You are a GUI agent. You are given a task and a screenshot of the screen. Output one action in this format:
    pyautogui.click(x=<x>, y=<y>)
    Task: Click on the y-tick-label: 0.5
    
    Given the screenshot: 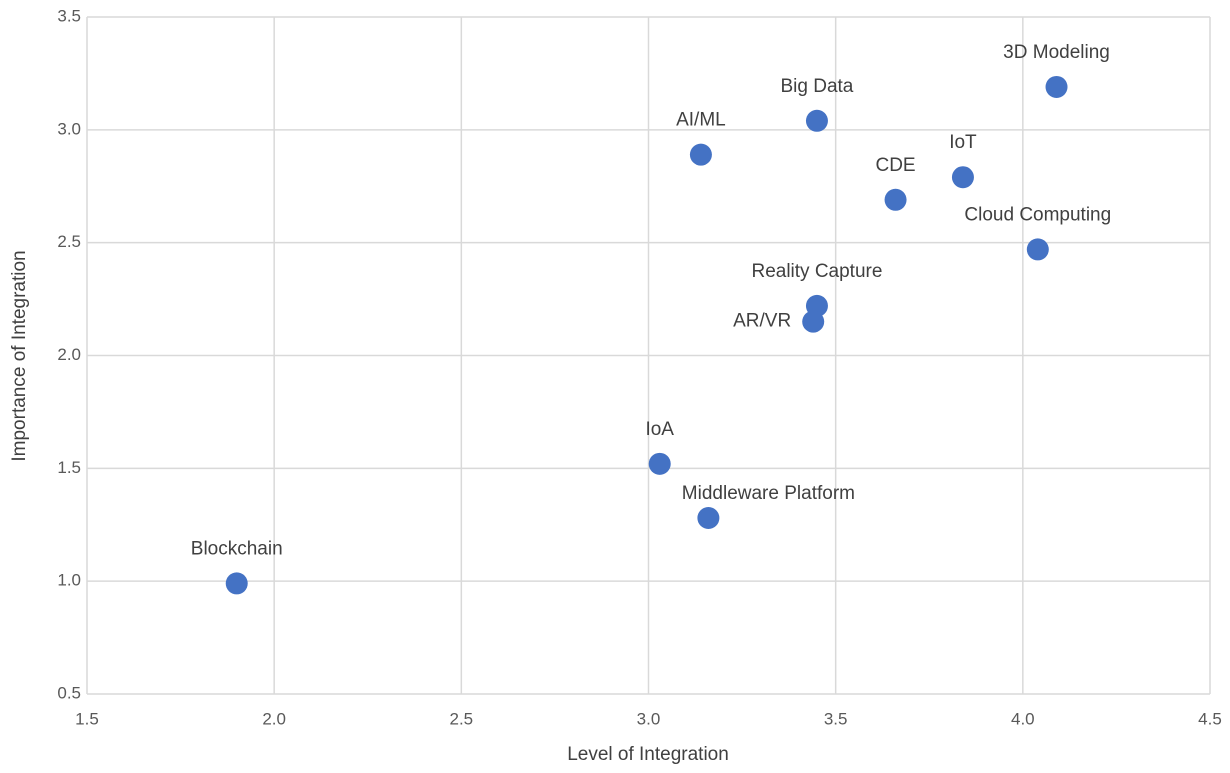 What is the action you would take?
    pyautogui.click(x=69, y=692)
    